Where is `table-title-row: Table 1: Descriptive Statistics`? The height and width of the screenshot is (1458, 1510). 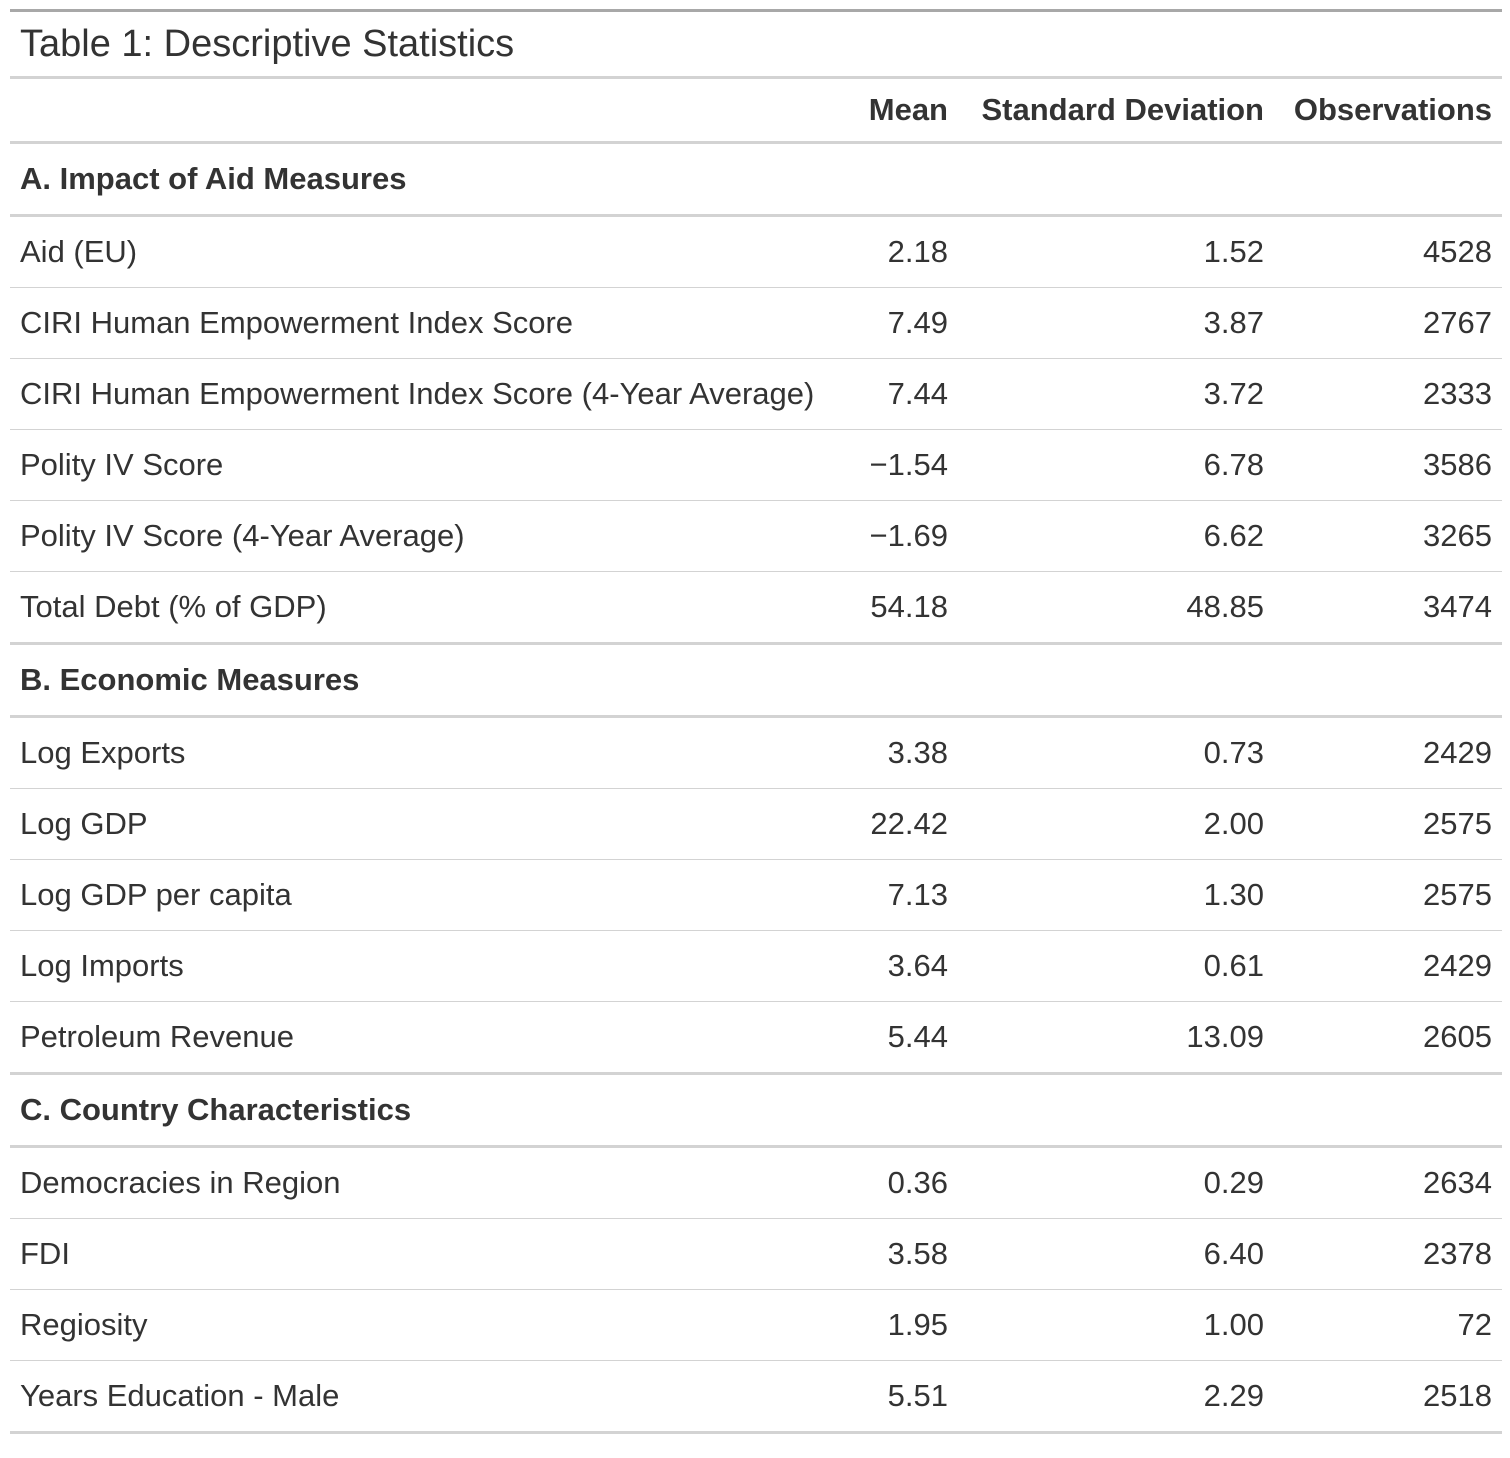 table-title-row: Table 1: Descriptive Statistics is located at coordinates (756, 44).